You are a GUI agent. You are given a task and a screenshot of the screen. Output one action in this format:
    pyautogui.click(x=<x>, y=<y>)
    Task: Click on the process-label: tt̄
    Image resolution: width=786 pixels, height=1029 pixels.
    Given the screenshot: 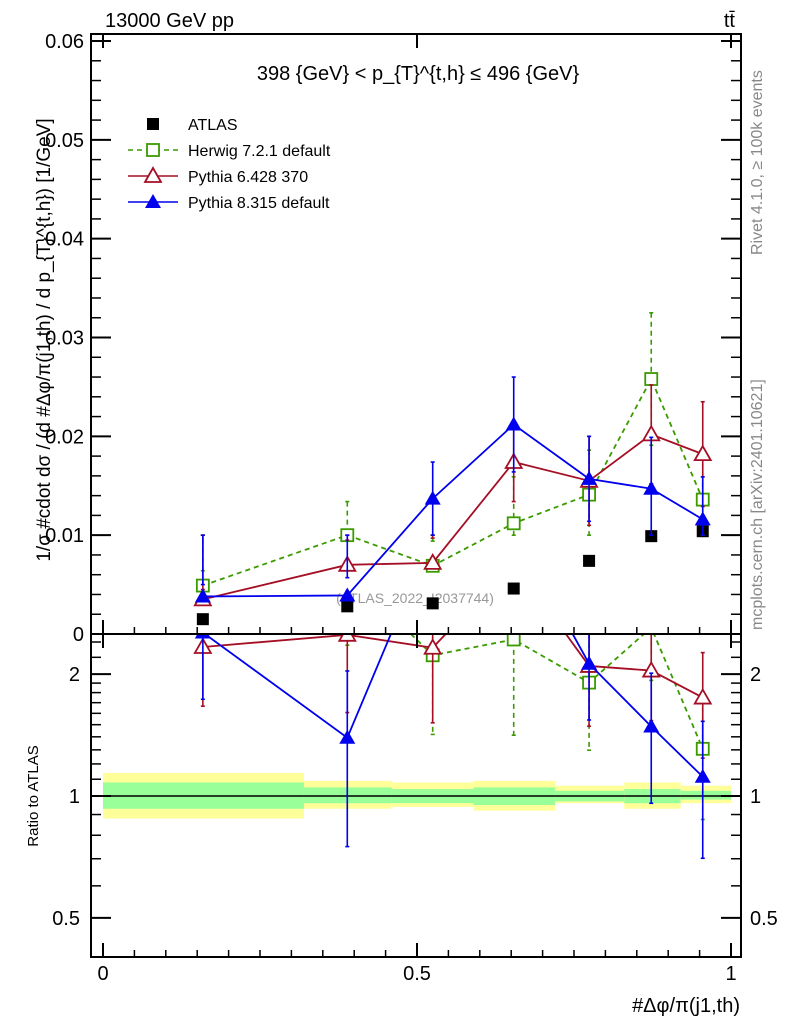 What is the action you would take?
    pyautogui.click(x=730, y=21)
    